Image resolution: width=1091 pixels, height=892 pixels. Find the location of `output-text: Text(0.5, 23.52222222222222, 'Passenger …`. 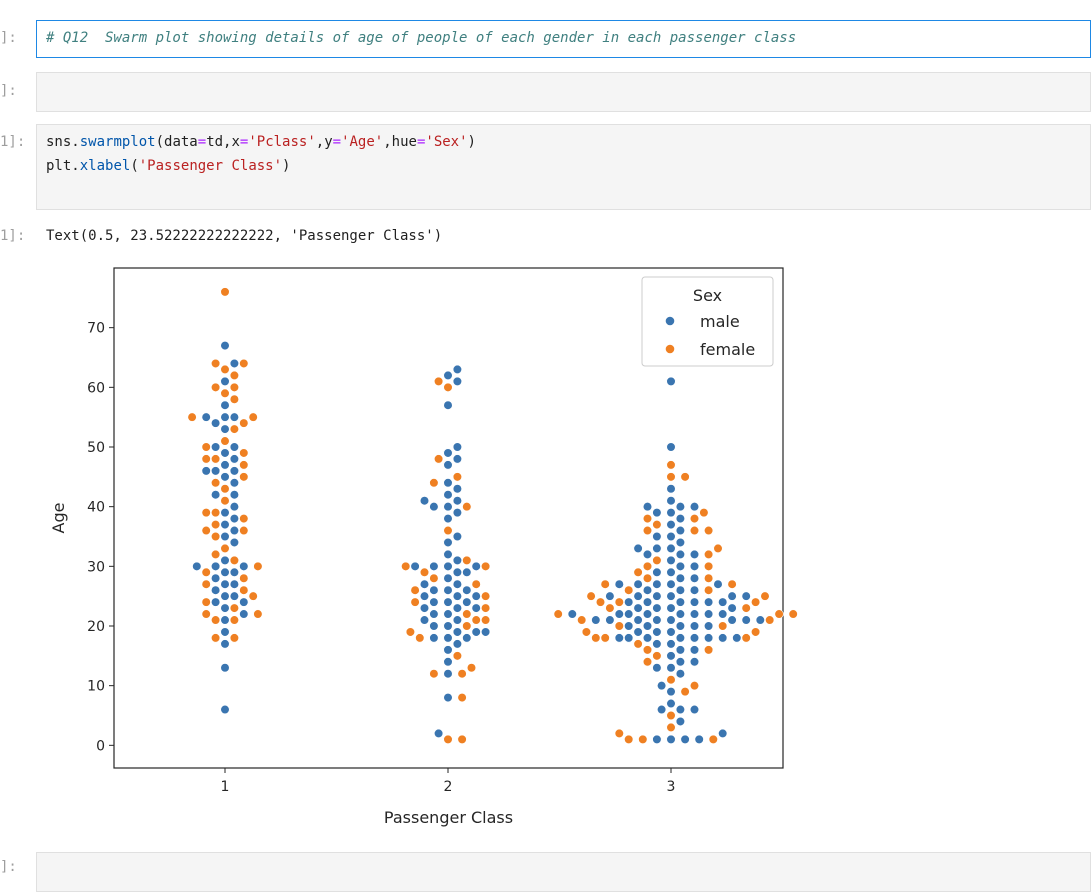

output-text: Text(0.5, 23.52222222222222, 'Passenger … is located at coordinates (244, 236).